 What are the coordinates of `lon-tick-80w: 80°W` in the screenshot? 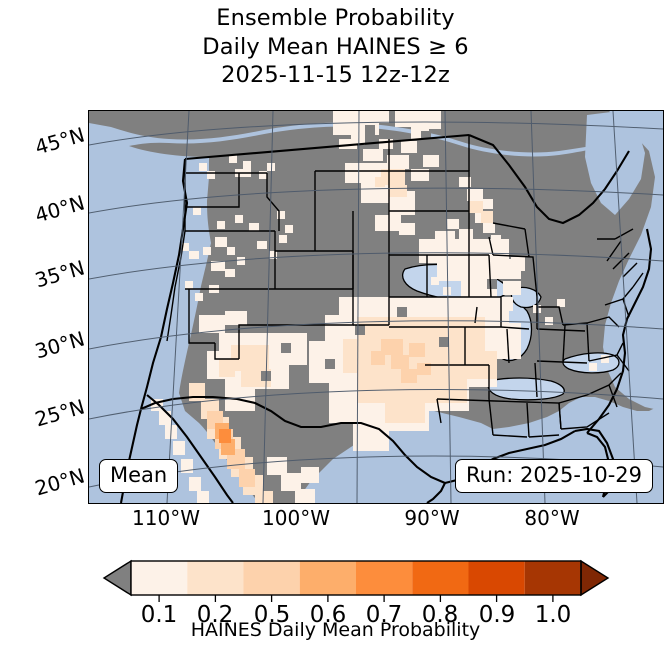 It's located at (552, 518).